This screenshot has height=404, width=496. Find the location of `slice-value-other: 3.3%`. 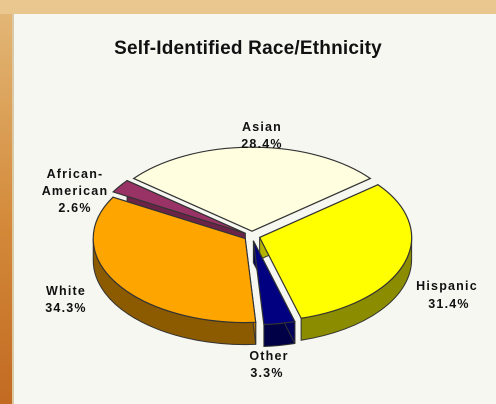

slice-value-other: 3.3% is located at coordinates (266, 373).